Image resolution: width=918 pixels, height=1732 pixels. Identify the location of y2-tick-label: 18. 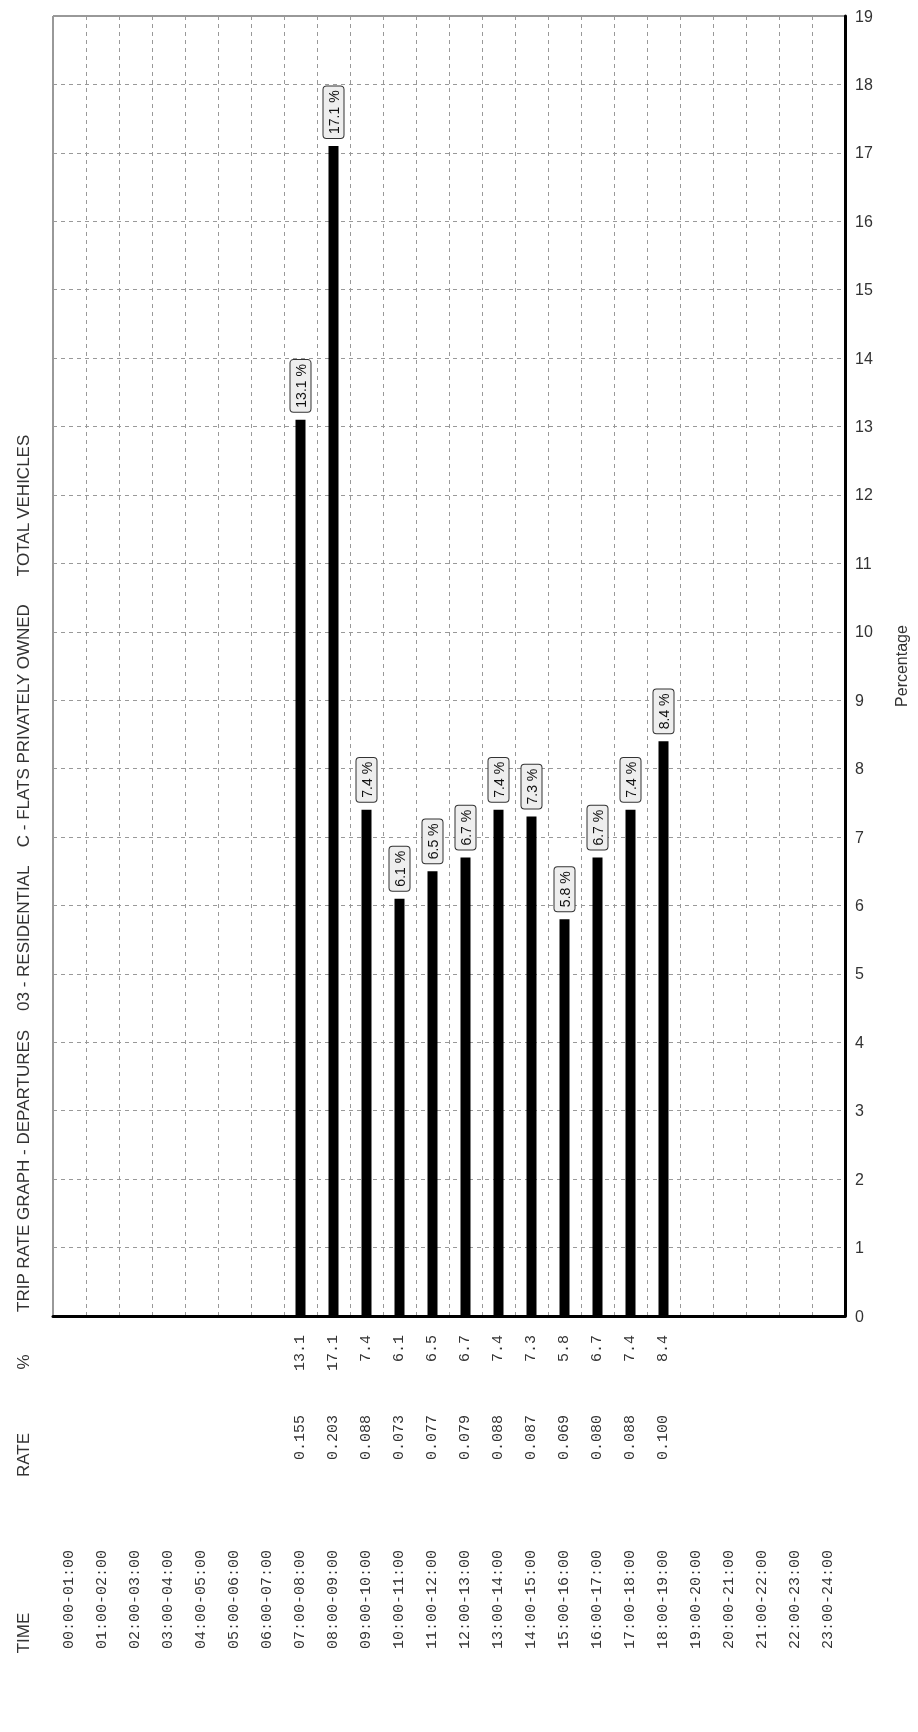
(864, 84).